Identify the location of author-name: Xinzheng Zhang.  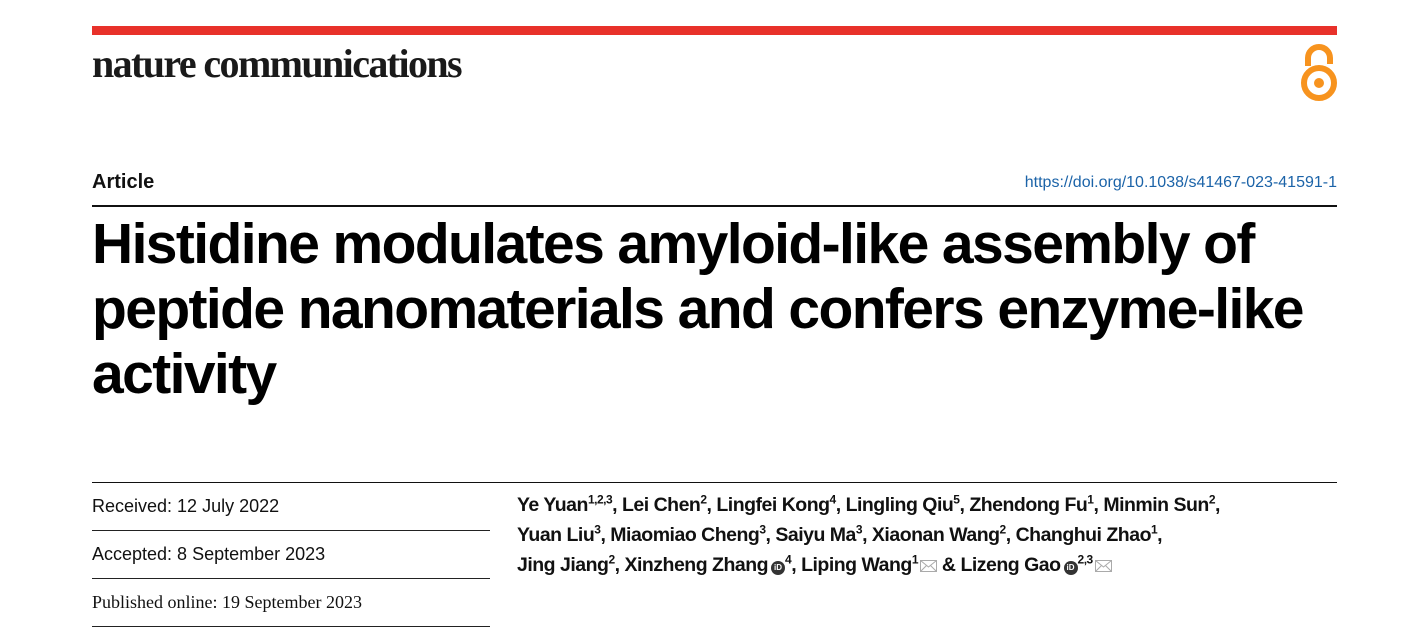
(696, 565).